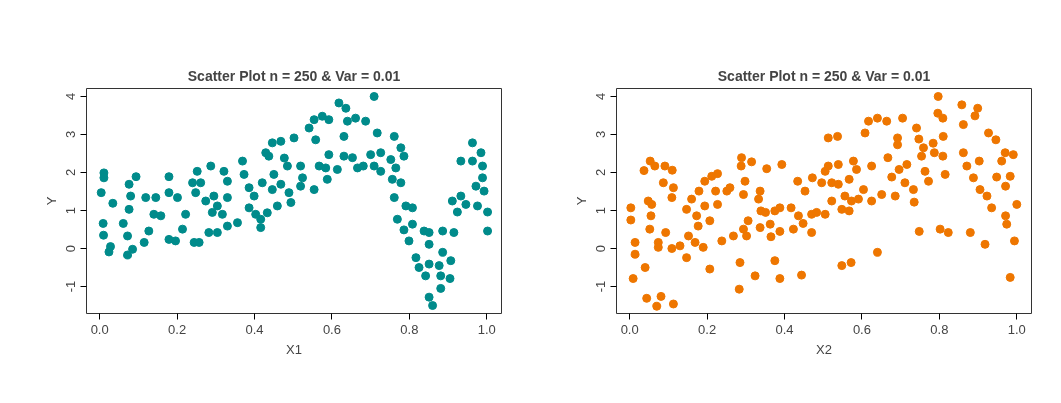 This screenshot has width=1061, height=403. What do you see at coordinates (824, 349) in the screenshot?
I see `x-axis-title: X2` at bounding box center [824, 349].